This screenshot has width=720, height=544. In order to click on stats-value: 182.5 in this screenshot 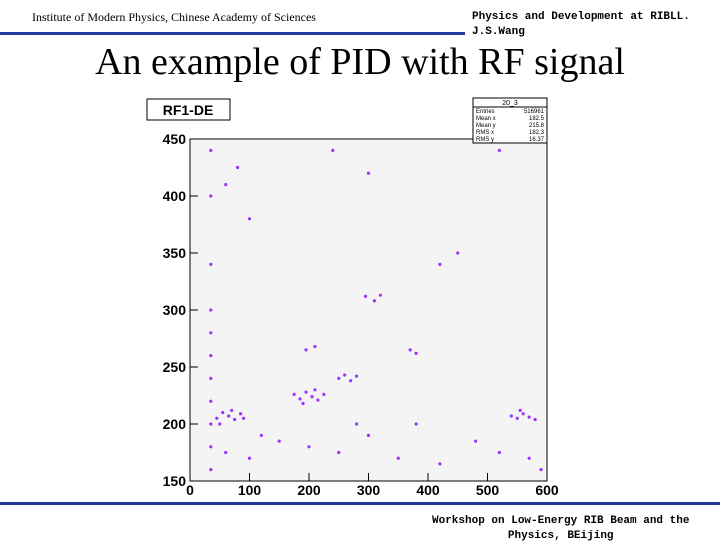, I will do `click(537, 119)`.